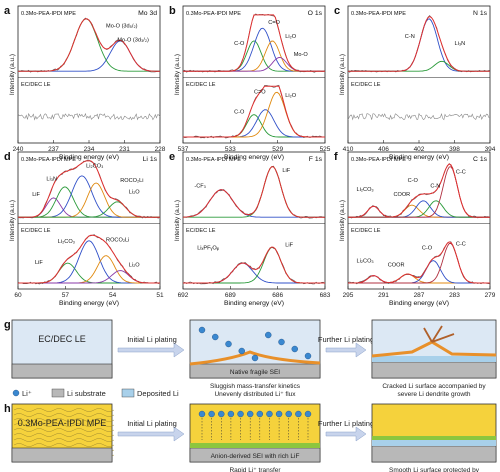 The image size is (500, 472). What do you see at coordinates (160, 295) in the screenshot?
I see `x-tick-label: 51` at bounding box center [160, 295].